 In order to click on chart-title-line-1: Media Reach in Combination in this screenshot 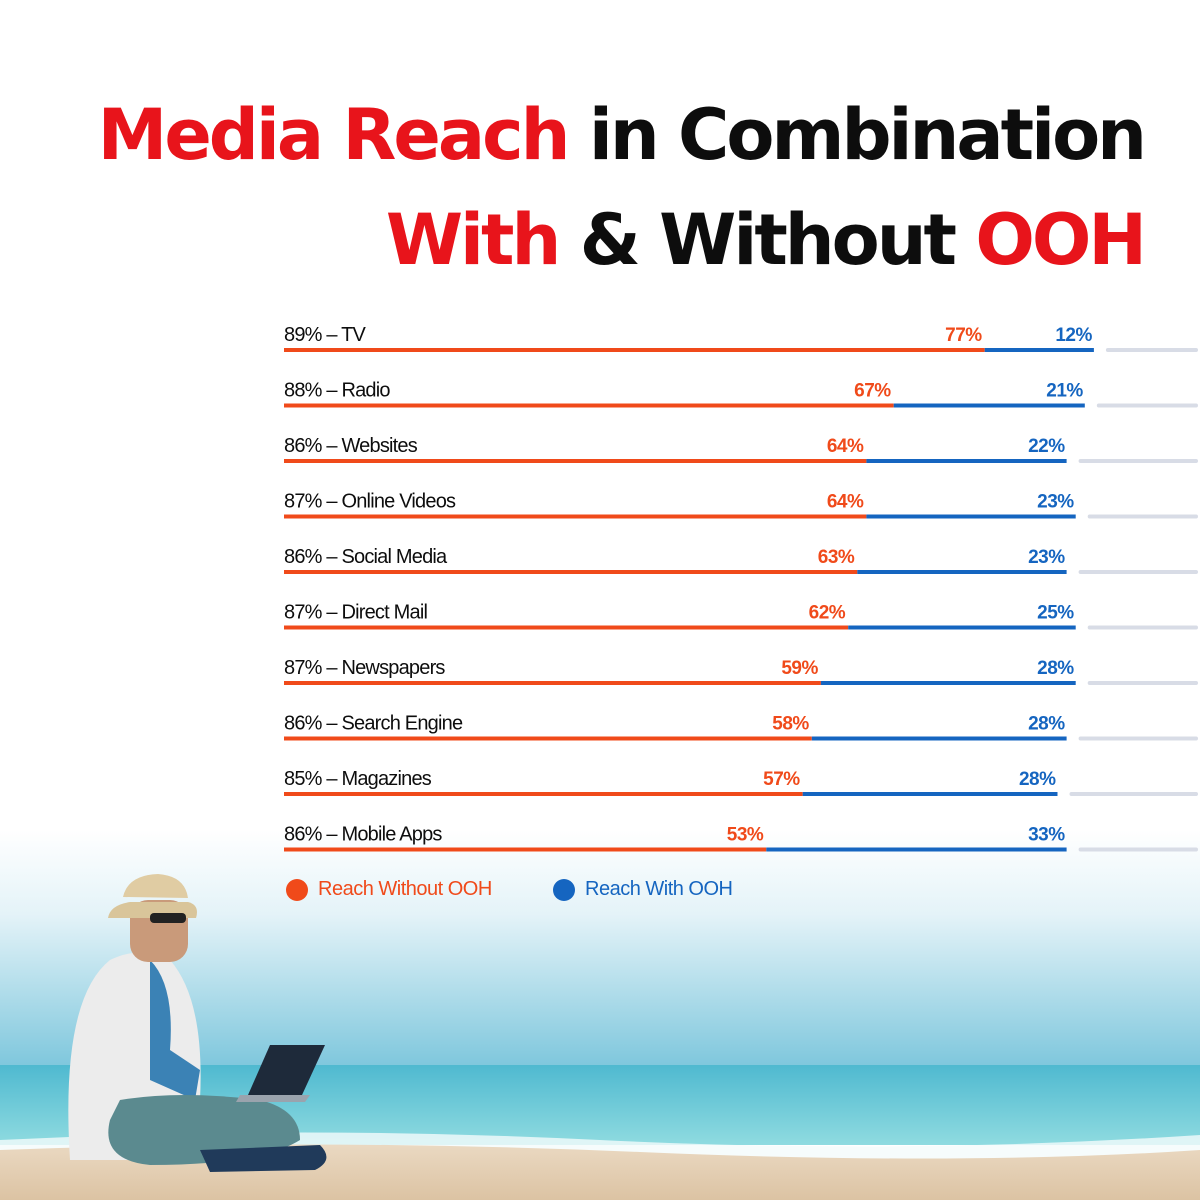, I will do `click(622, 135)`.